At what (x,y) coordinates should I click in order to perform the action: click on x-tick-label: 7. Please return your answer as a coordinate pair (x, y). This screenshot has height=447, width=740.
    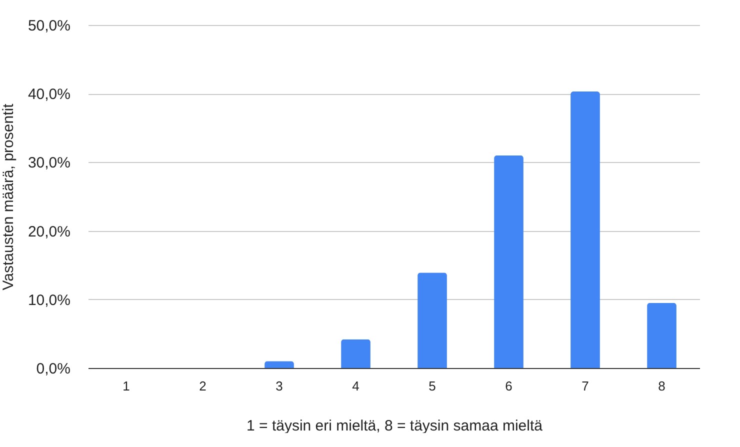
    Looking at the image, I should click on (585, 386).